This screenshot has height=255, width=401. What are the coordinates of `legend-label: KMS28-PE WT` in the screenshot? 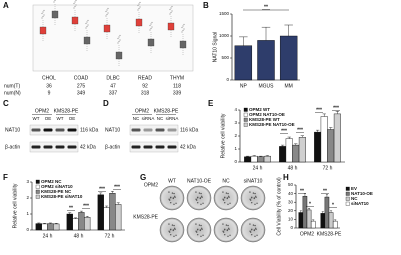 It's located at (264, 119).